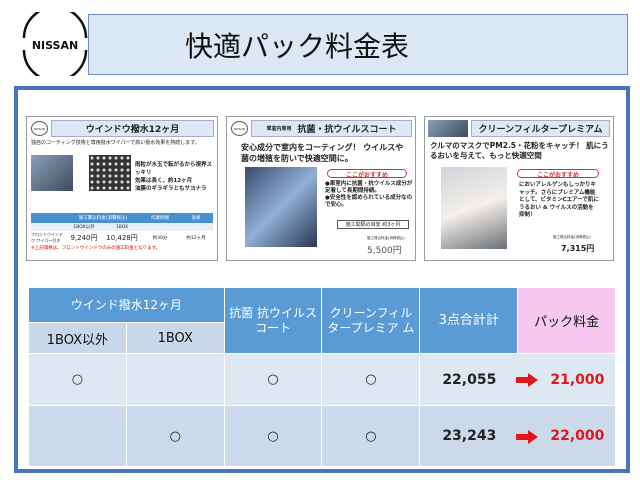 The image size is (640, 480). What do you see at coordinates (174, 169) in the screenshot?
I see `point: 雨粒が水玉で転がるから視界スッキリ` at bounding box center [174, 169].